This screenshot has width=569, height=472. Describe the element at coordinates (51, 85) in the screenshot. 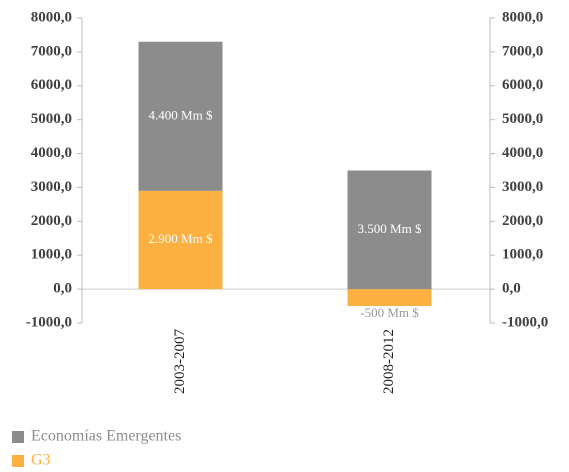

I see `y-tick-label: 6000,0` at that location.